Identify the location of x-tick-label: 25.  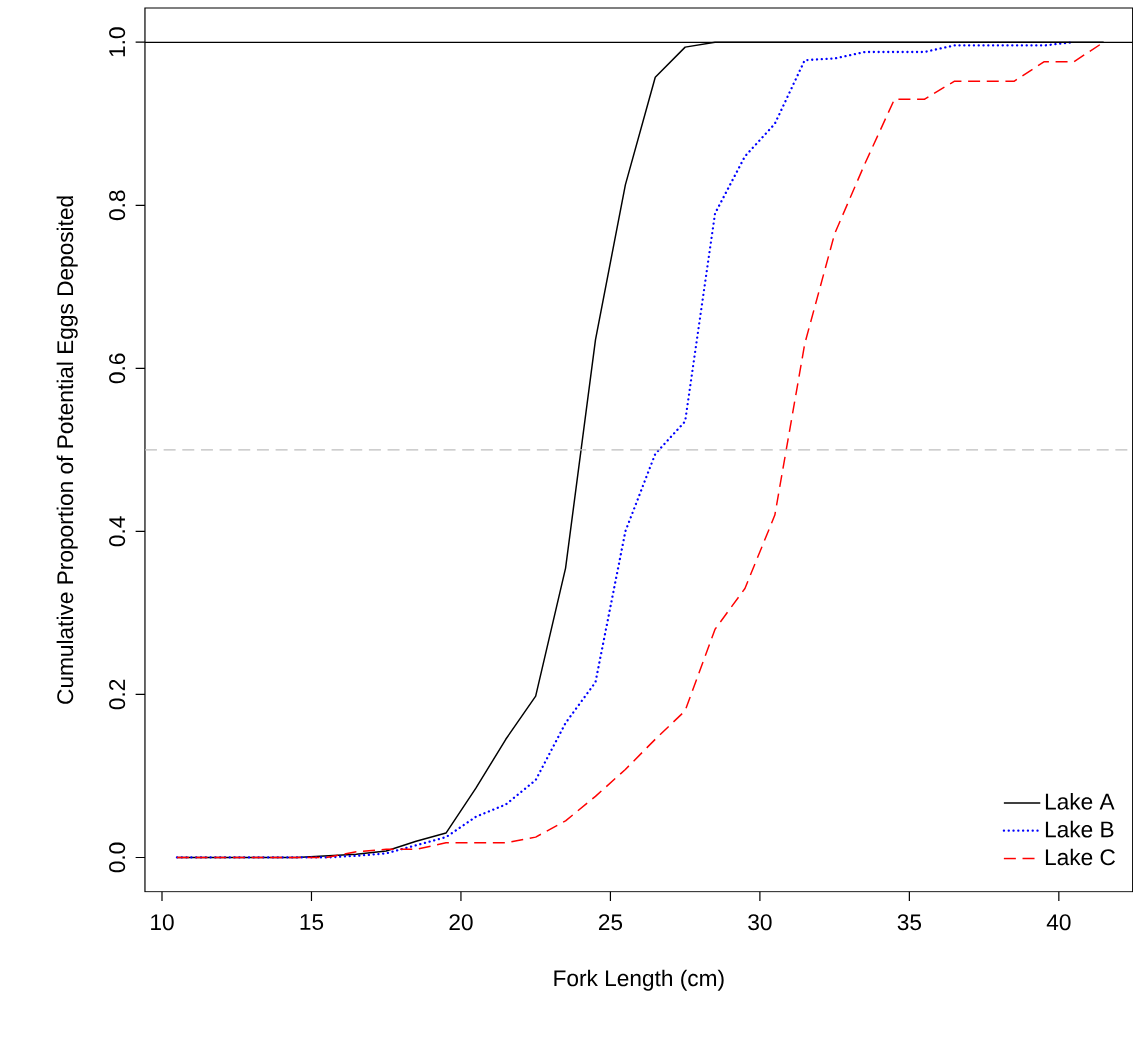
(610, 922).